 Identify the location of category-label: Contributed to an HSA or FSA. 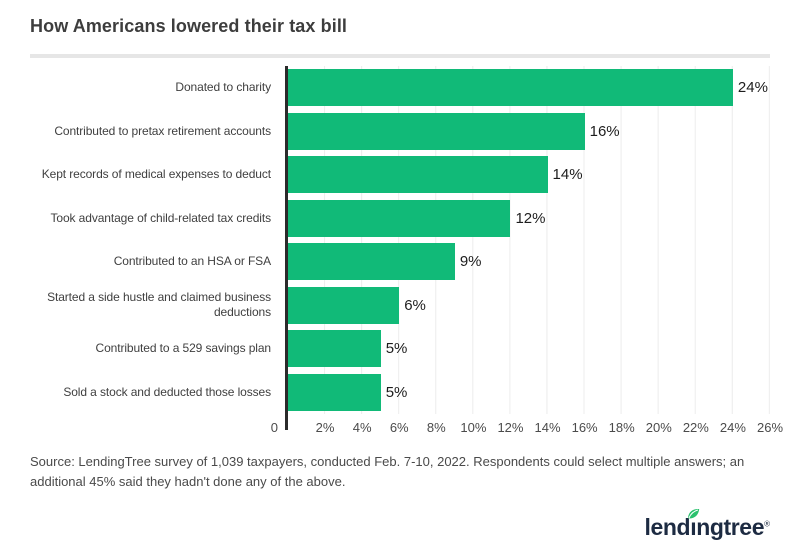
(192, 261).